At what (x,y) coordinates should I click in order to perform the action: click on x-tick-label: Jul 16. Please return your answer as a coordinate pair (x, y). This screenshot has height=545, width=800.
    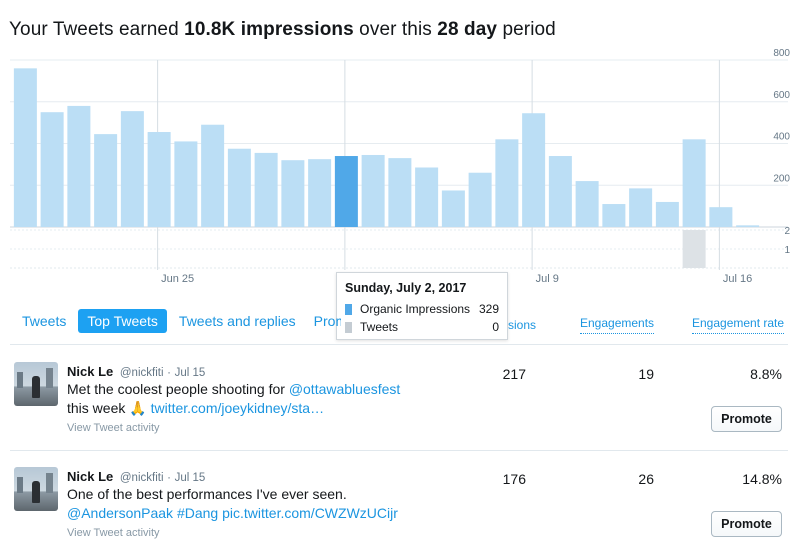
    Looking at the image, I should click on (737, 279).